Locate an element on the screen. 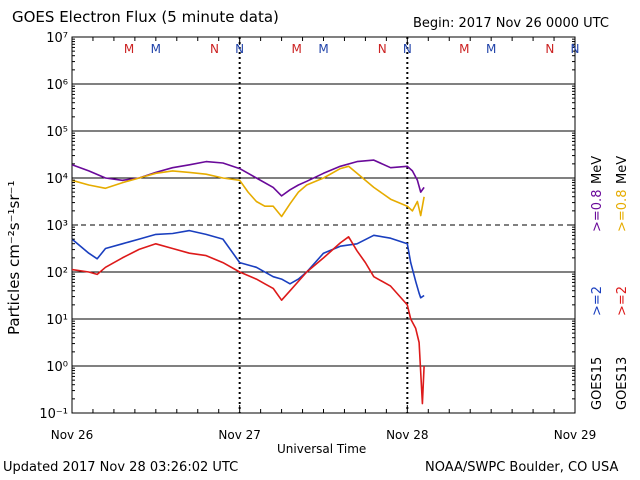 Image resolution: width=640 pixels, height=480 pixels. legend-goes13-08mev: >=0.8 is located at coordinates (622, 210).